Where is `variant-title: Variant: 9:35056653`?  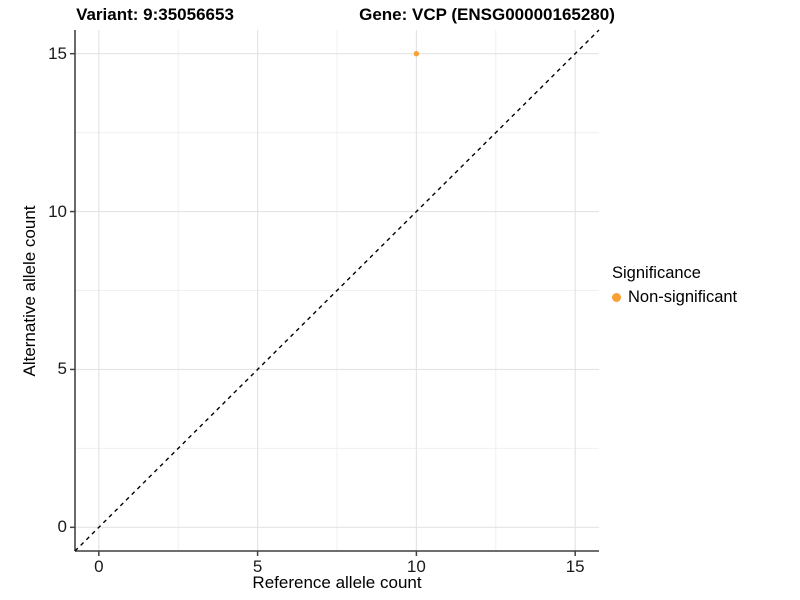 variant-title: Variant: 9:35056653 is located at coordinates (155, 14).